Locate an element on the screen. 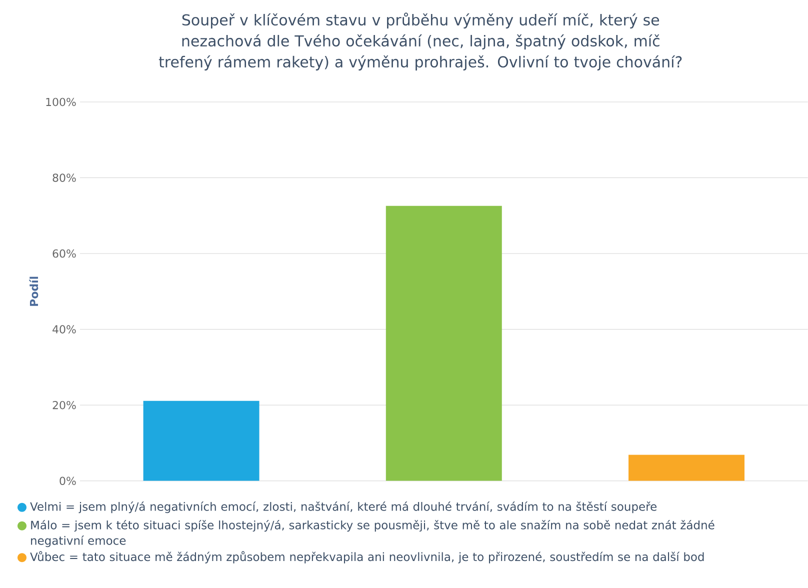 The width and height of the screenshot is (808, 588). y-tick-label: 0% is located at coordinates (68, 481).